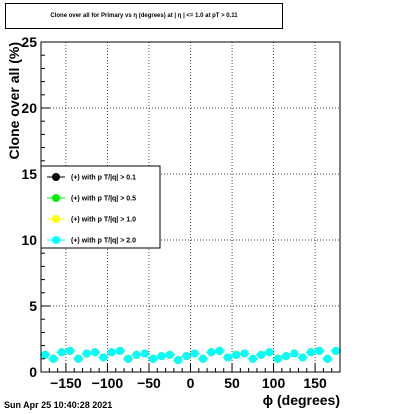 This screenshot has height=414, width=400. I want to click on x-tick-label: 0, so click(191, 383).